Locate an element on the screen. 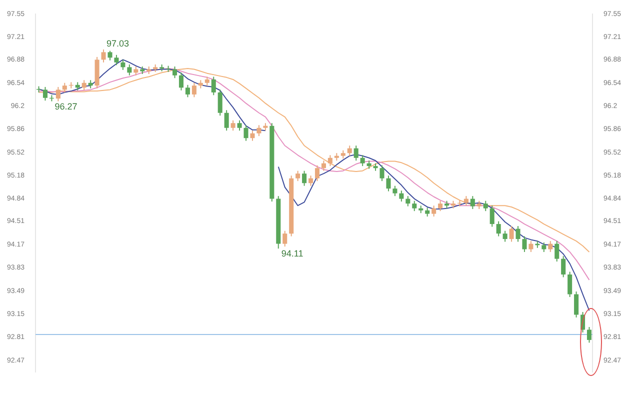 The image size is (640, 400). annotation: 97.03 is located at coordinates (118, 43).